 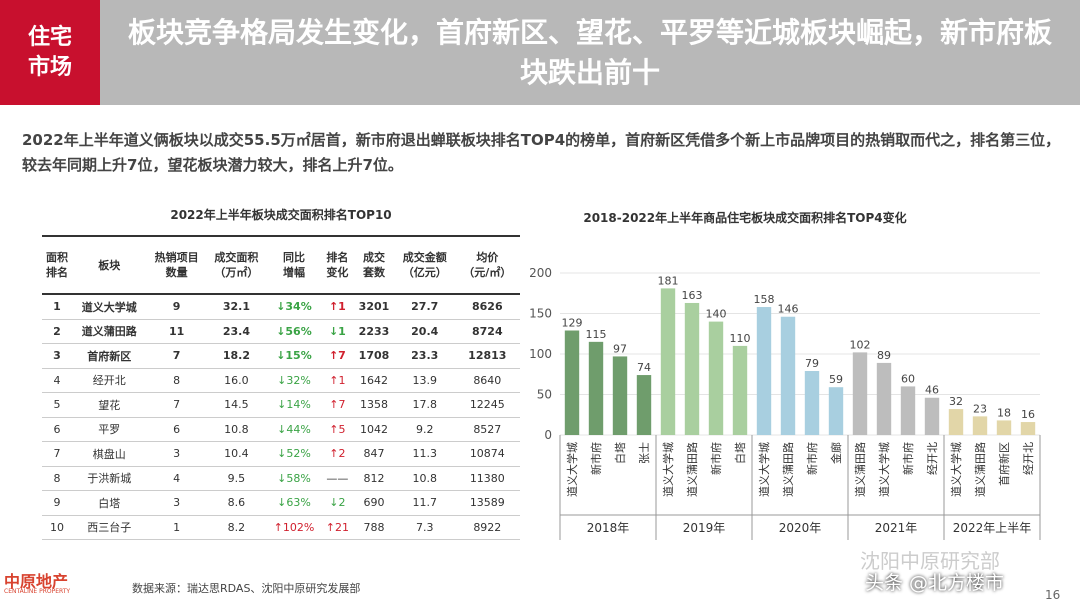 I want to click on table-cell: ↑102%, so click(x=294, y=527).